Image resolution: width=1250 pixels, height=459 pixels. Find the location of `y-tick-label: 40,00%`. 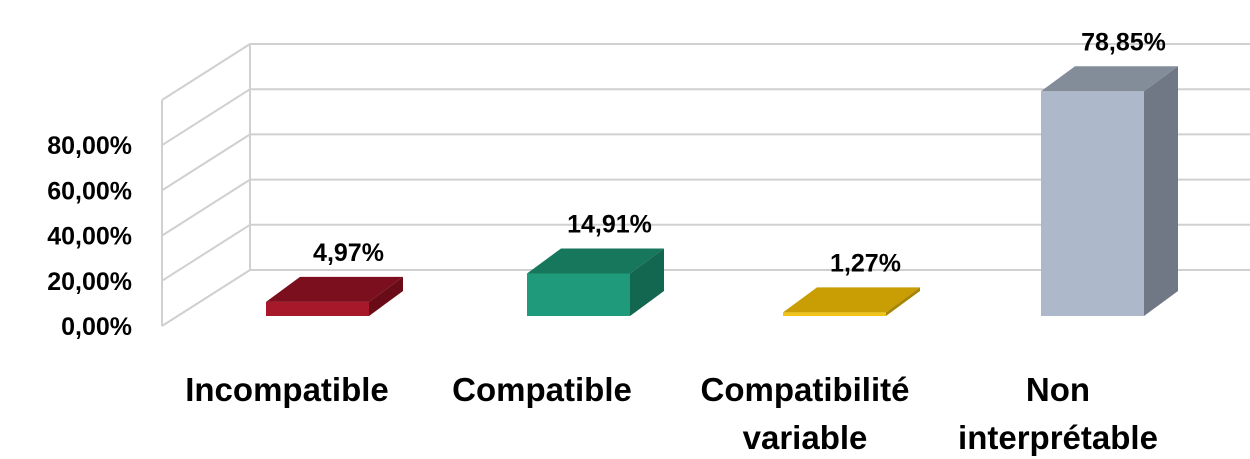

y-tick-label: 40,00% is located at coordinates (89, 237).